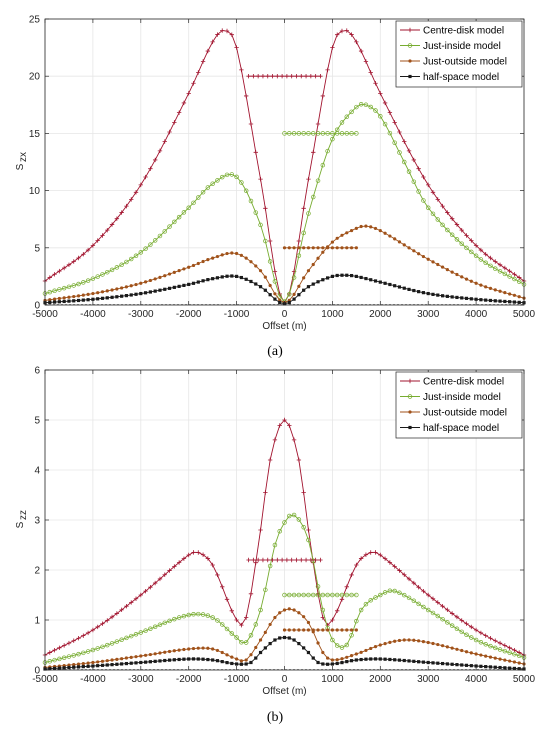  I want to click on x-tick-label: 4000, so click(476, 314).